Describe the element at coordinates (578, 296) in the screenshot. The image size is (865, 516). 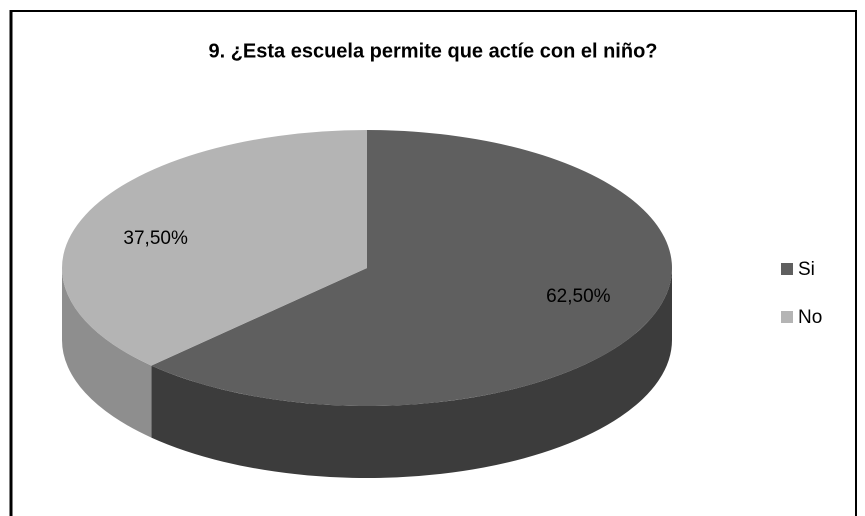
I see `data-label: 62,50%` at that location.